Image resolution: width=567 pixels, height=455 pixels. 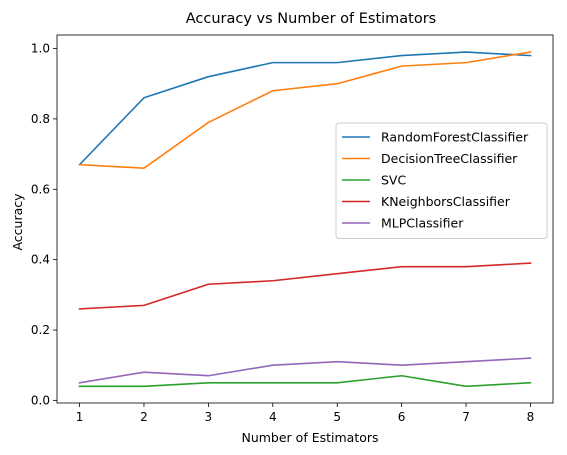 What do you see at coordinates (446, 201) in the screenshot?
I see `legend-label: KNeighborsClassifier` at bounding box center [446, 201].